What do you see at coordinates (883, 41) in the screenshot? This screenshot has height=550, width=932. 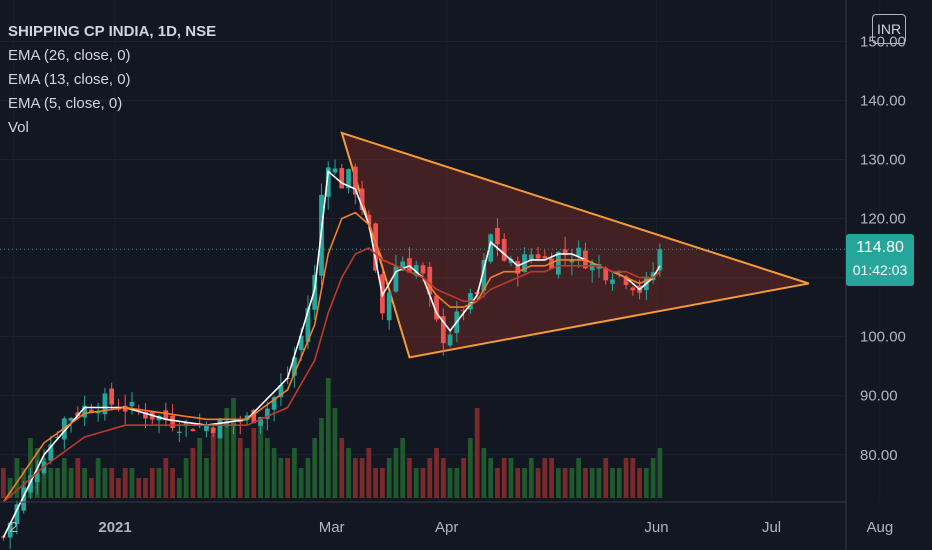 I see `price-tick-label: 150.00` at bounding box center [883, 41].